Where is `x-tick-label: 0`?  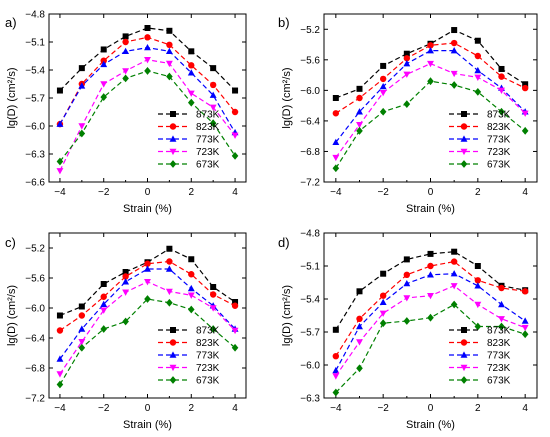
x-tick-label: 0 is located at coordinates (148, 192).